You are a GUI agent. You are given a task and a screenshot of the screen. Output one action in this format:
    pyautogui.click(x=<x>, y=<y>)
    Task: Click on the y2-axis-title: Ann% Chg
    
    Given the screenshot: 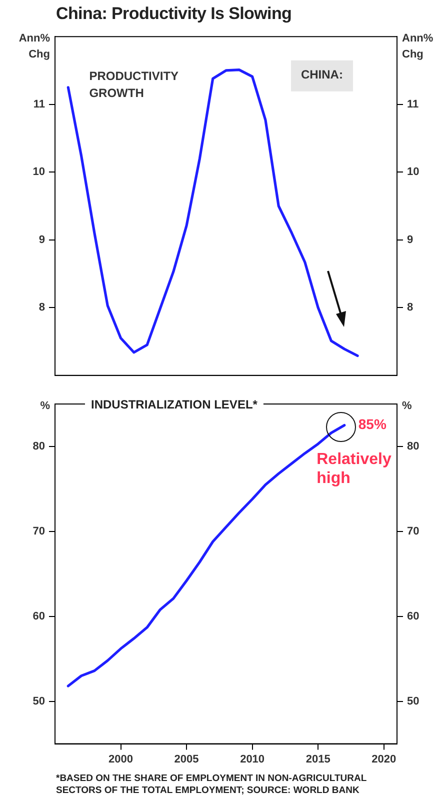 What is the action you would take?
    pyautogui.click(x=418, y=46)
    